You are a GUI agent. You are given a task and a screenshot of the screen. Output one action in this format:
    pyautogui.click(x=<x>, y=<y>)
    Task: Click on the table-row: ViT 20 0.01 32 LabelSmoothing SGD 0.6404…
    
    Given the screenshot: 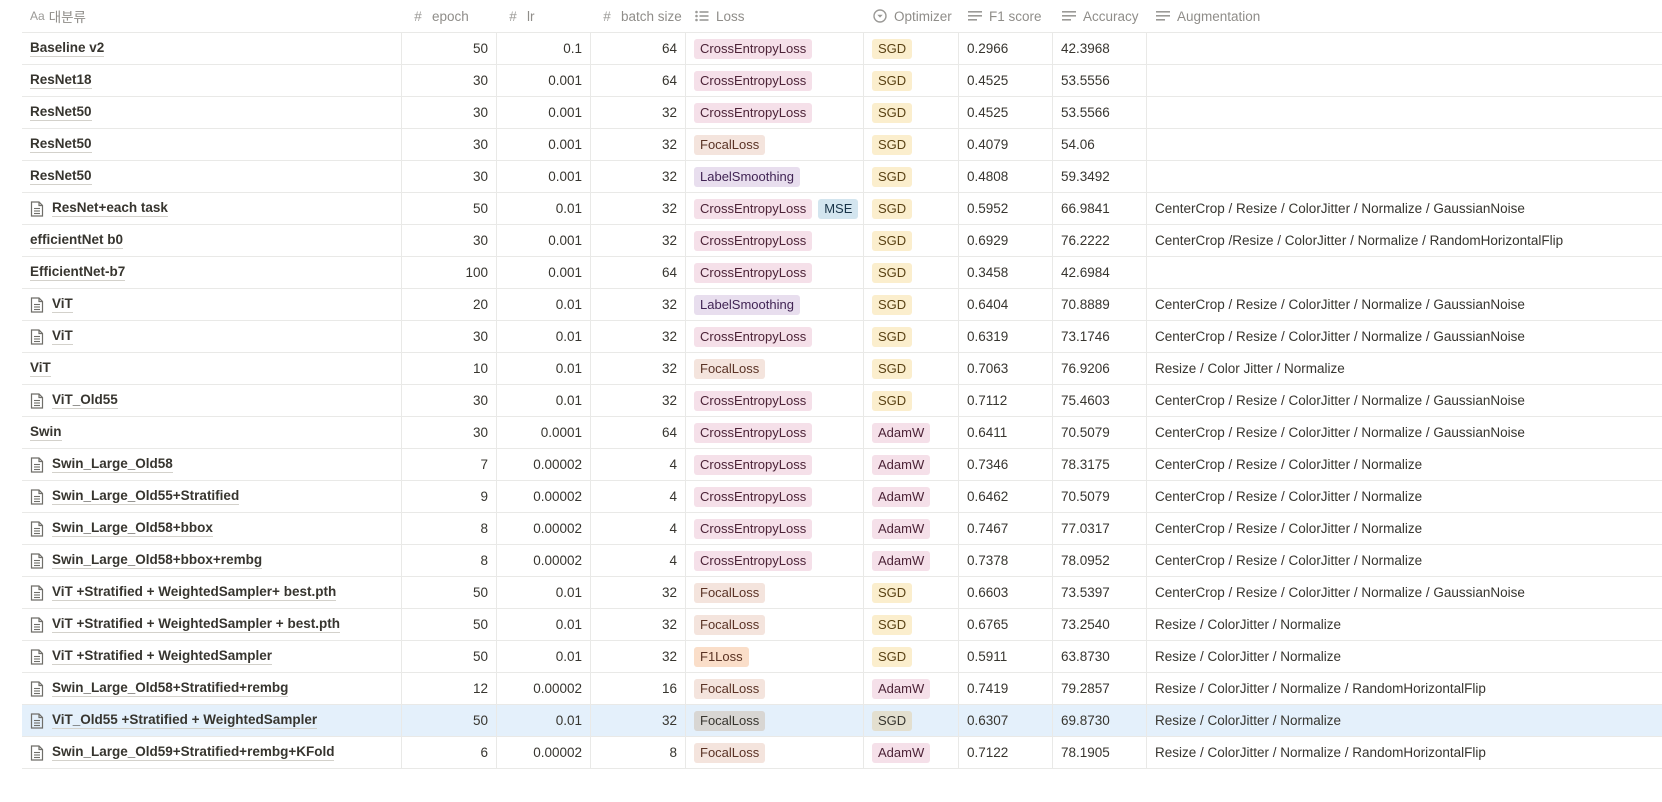 What is the action you would take?
    pyautogui.click(x=842, y=305)
    